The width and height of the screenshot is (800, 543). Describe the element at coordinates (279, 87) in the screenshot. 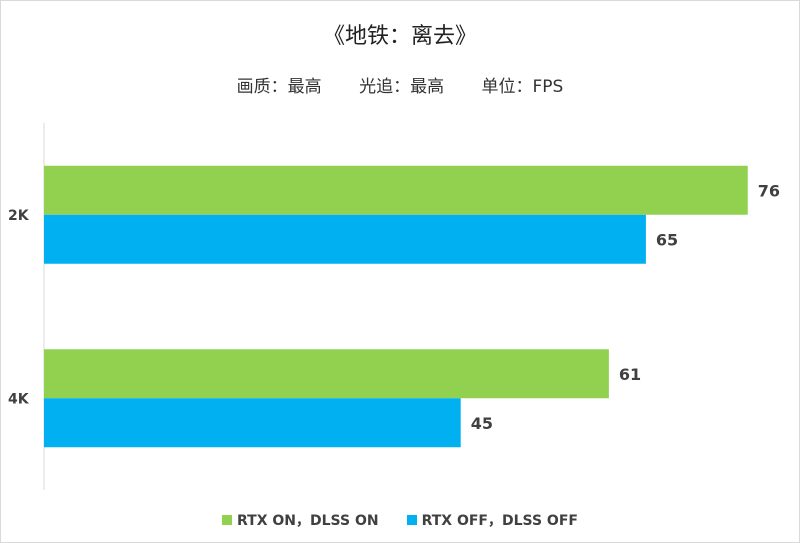

I see `subtitle-quality: 画质：最高` at that location.